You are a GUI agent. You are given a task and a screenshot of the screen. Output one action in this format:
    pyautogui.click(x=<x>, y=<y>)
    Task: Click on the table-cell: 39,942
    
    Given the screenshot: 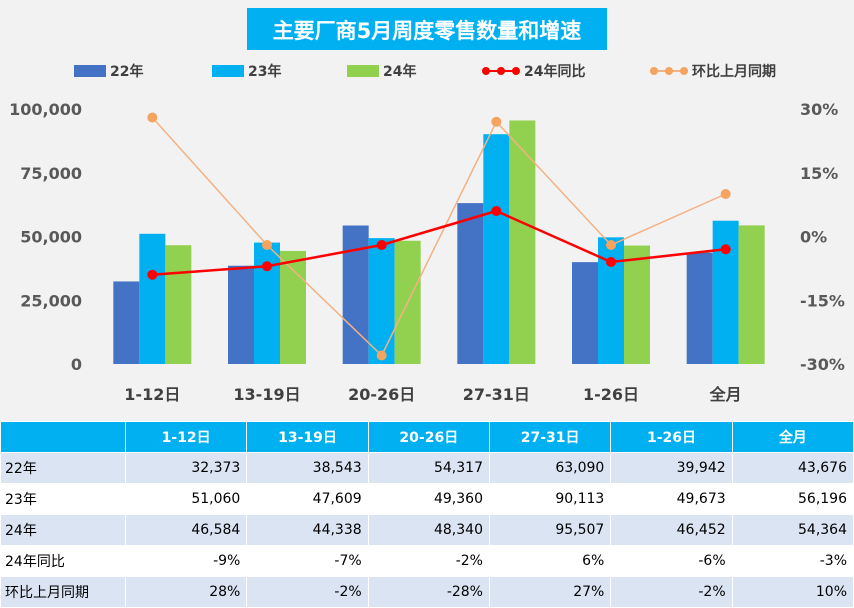 What is the action you would take?
    pyautogui.click(x=671, y=468)
    